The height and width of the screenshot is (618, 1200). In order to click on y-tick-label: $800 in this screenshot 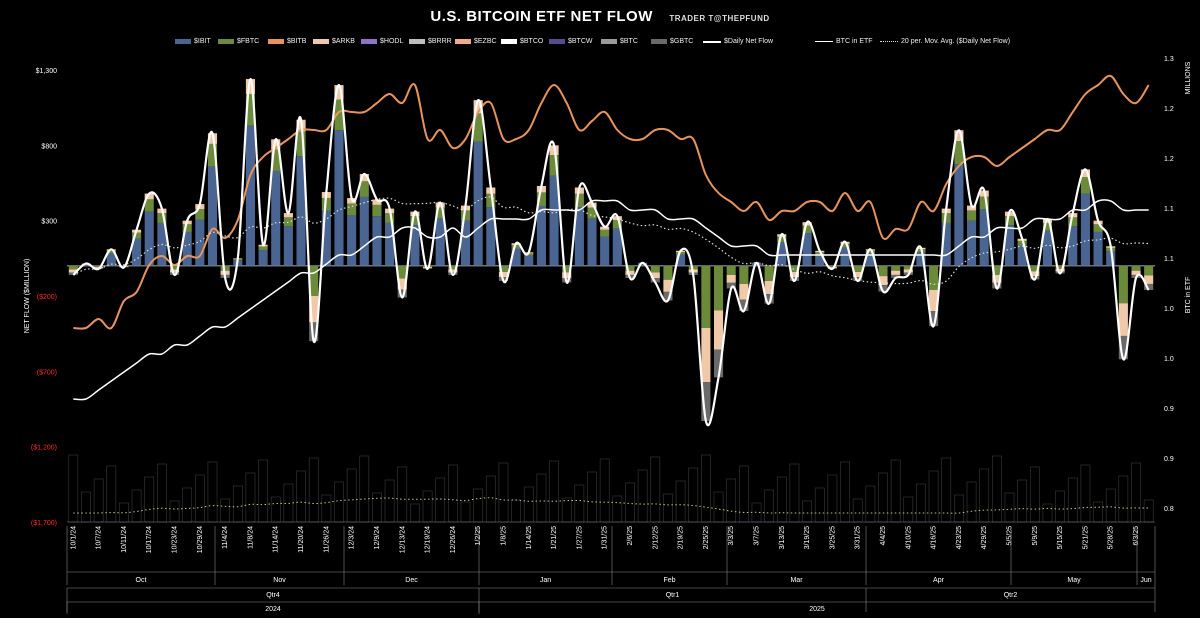, I will do `click(49, 146)`.